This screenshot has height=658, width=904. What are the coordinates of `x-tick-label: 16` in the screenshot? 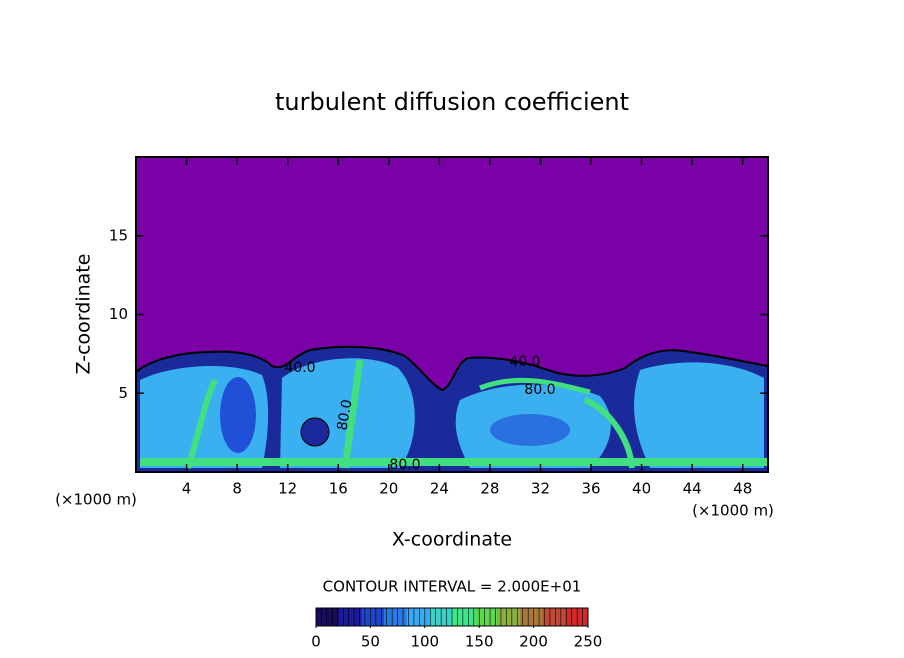 It's located at (338, 489).